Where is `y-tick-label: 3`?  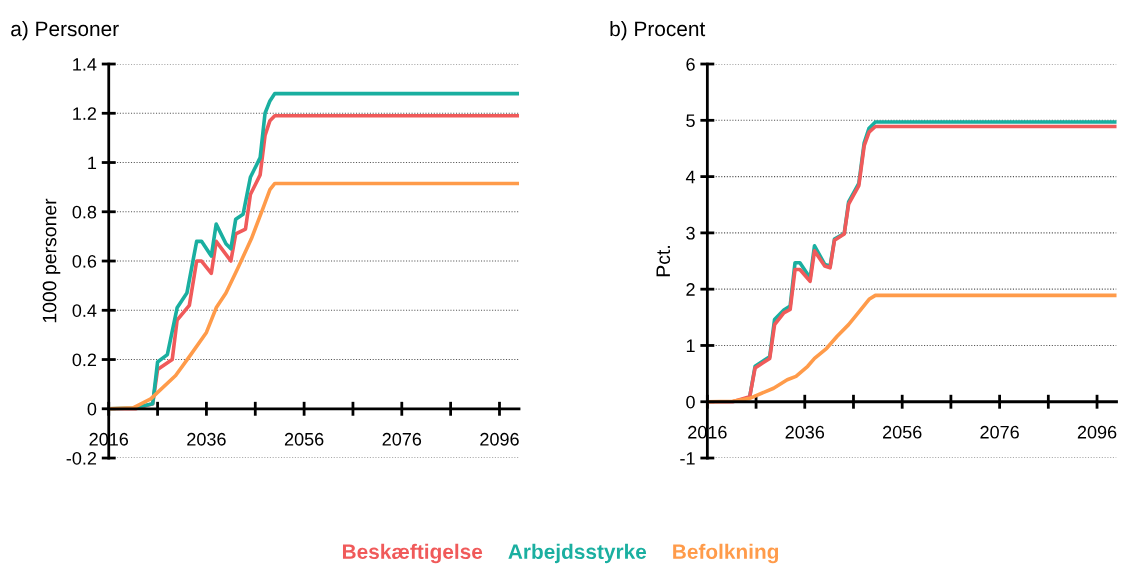
y-tick-label: 3 is located at coordinates (690, 233).